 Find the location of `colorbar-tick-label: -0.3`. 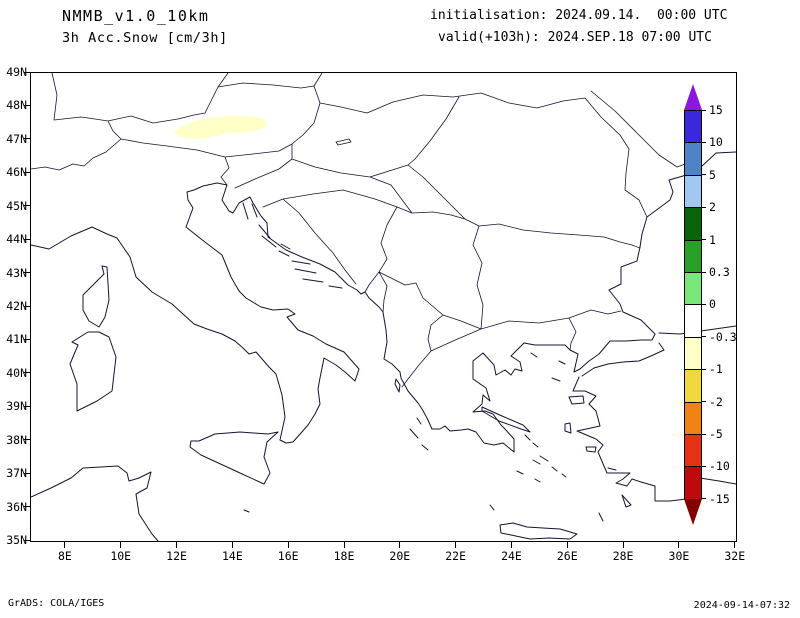

colorbar-tick-label: -0.3 is located at coordinates (723, 336).